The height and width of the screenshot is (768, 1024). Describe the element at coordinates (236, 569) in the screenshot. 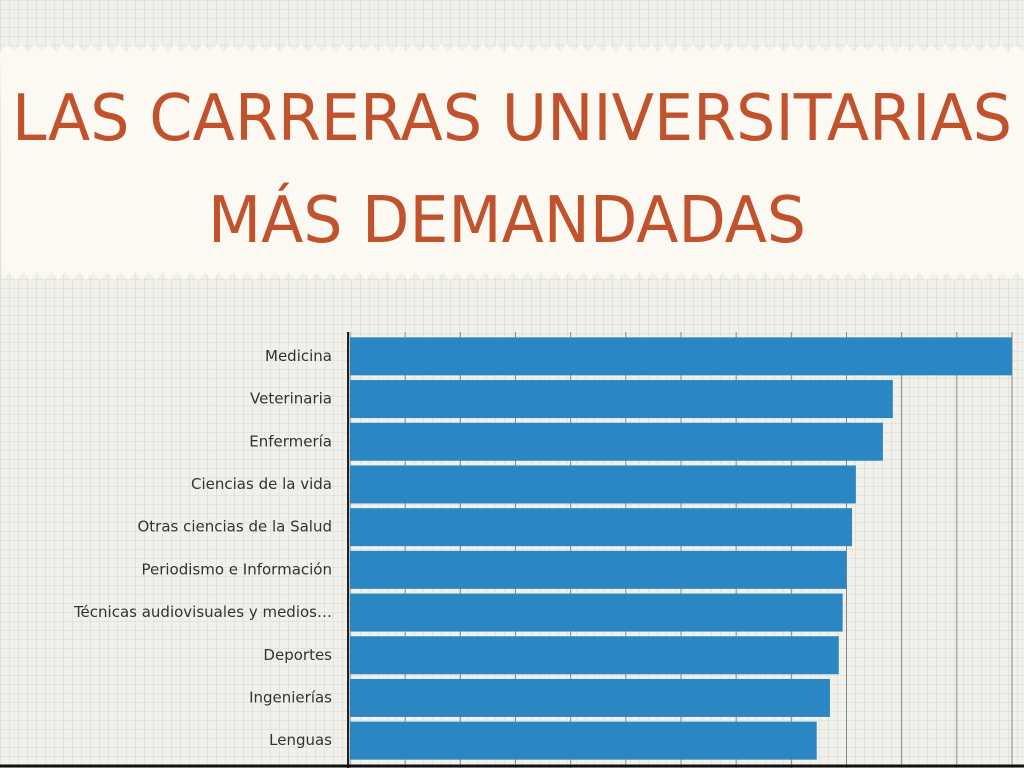

I see `category-label: Periodismo e Información` at that location.